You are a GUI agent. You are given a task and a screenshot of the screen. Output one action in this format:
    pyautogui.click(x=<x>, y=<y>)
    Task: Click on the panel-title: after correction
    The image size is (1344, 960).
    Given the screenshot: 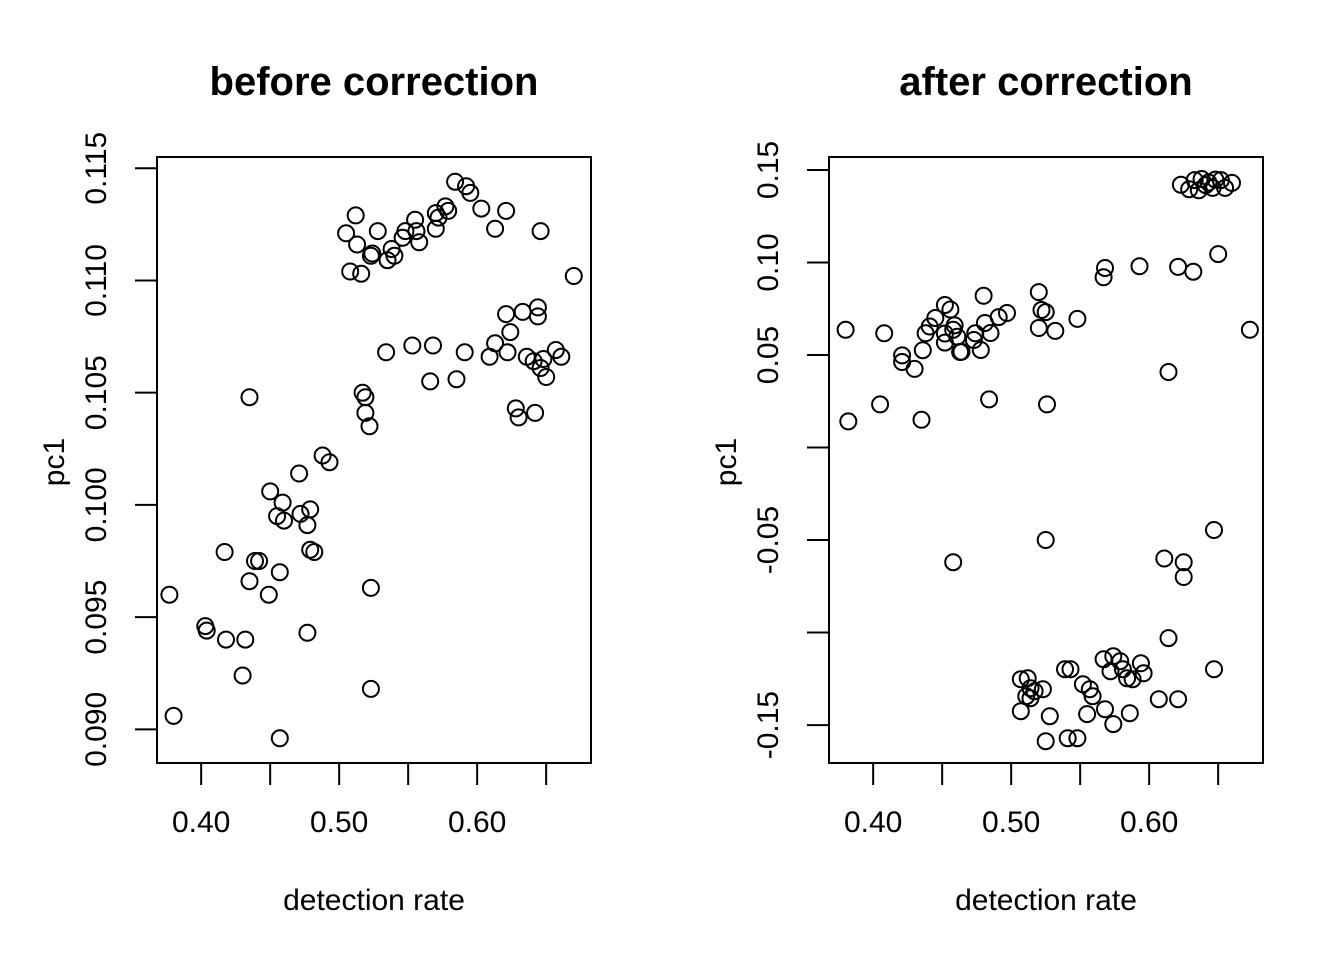 What is the action you would take?
    pyautogui.click(x=1045, y=82)
    